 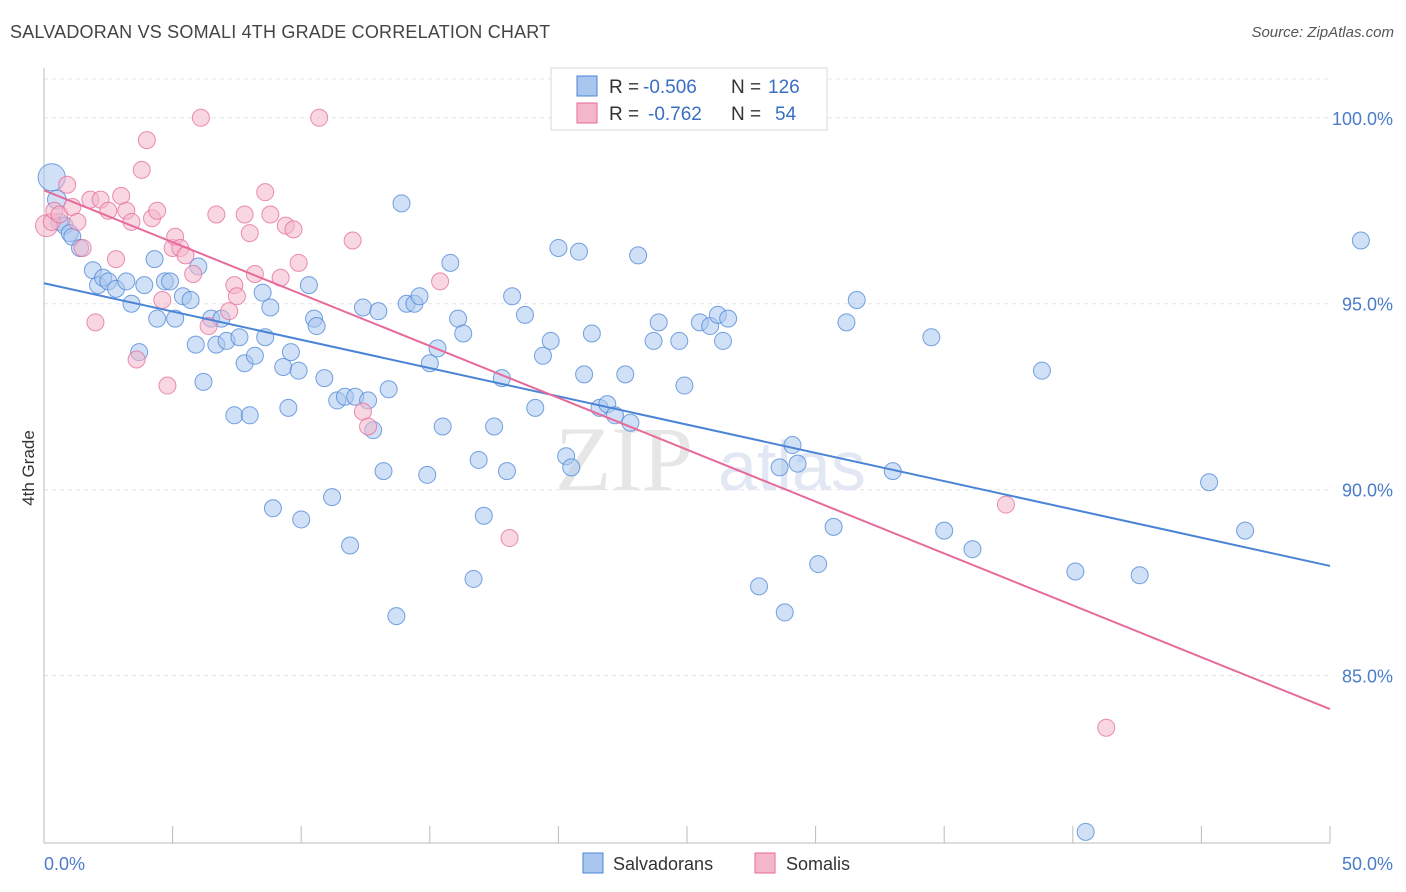 I want to click on x-tick-label-min: 0.0%, so click(x=64, y=864).